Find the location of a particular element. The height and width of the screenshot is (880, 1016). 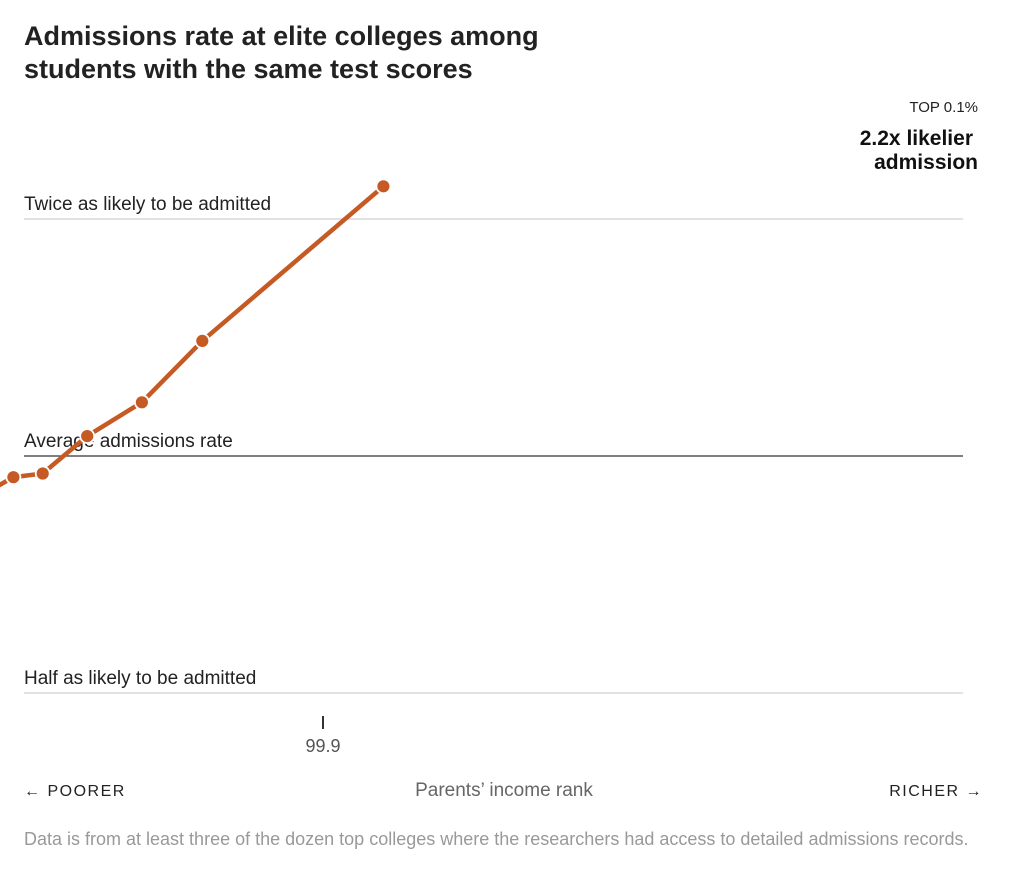

reference-label-1: Average admissions rate is located at coordinates (128, 441).